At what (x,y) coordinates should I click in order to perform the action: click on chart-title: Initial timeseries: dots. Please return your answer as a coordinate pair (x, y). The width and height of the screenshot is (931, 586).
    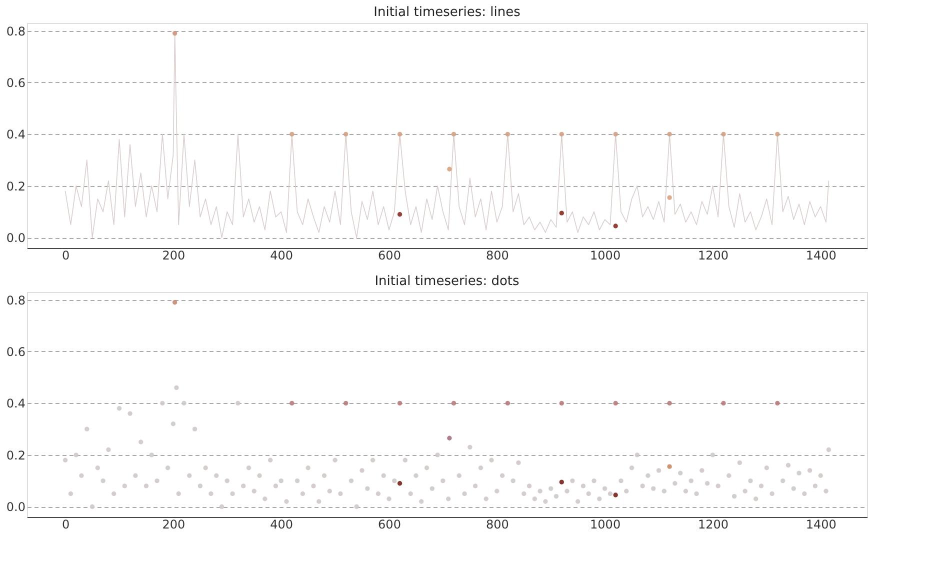
    Looking at the image, I should click on (447, 281).